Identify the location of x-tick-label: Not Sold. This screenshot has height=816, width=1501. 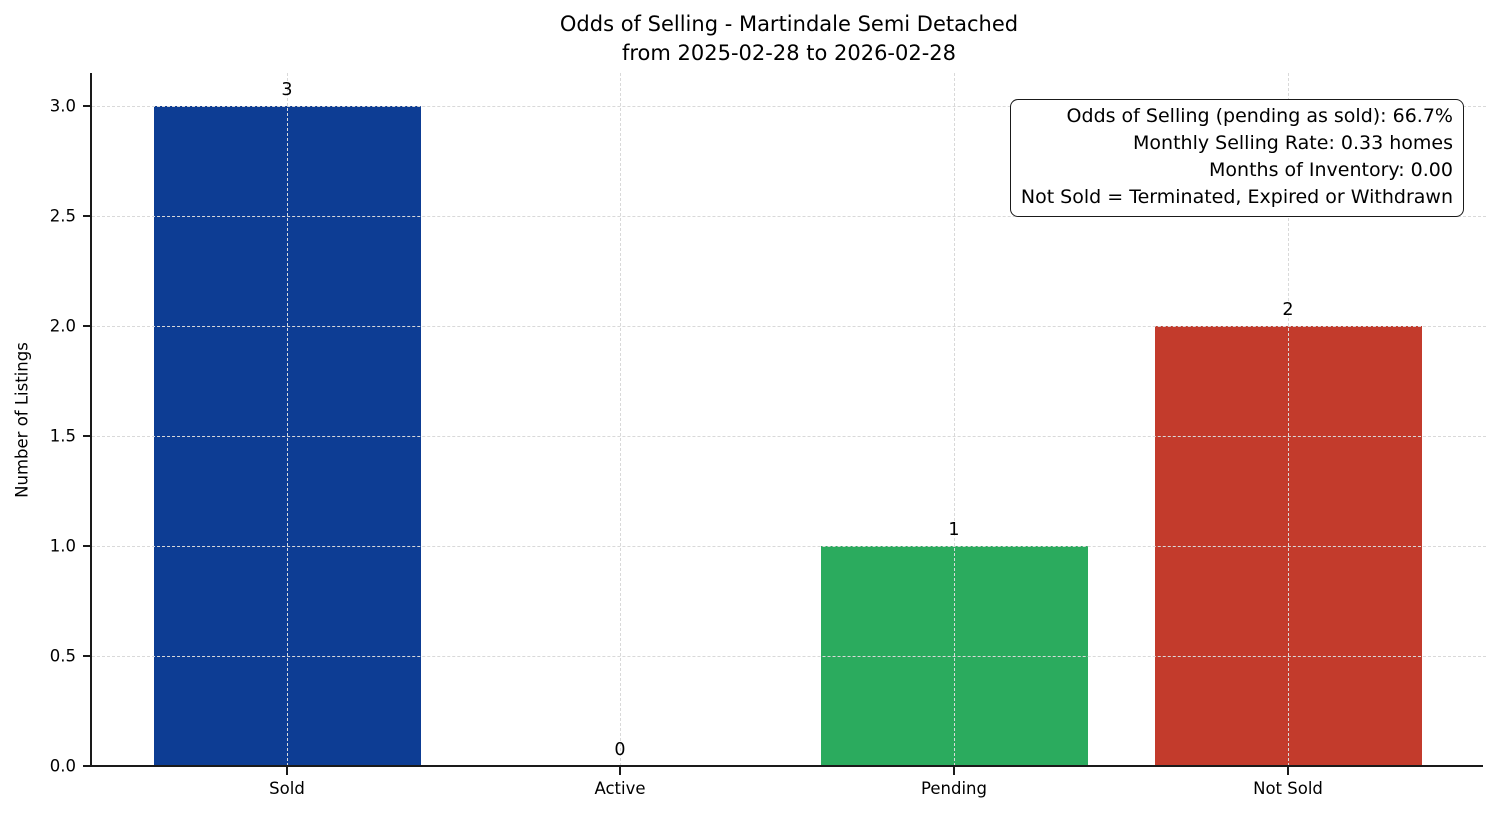
(1288, 788).